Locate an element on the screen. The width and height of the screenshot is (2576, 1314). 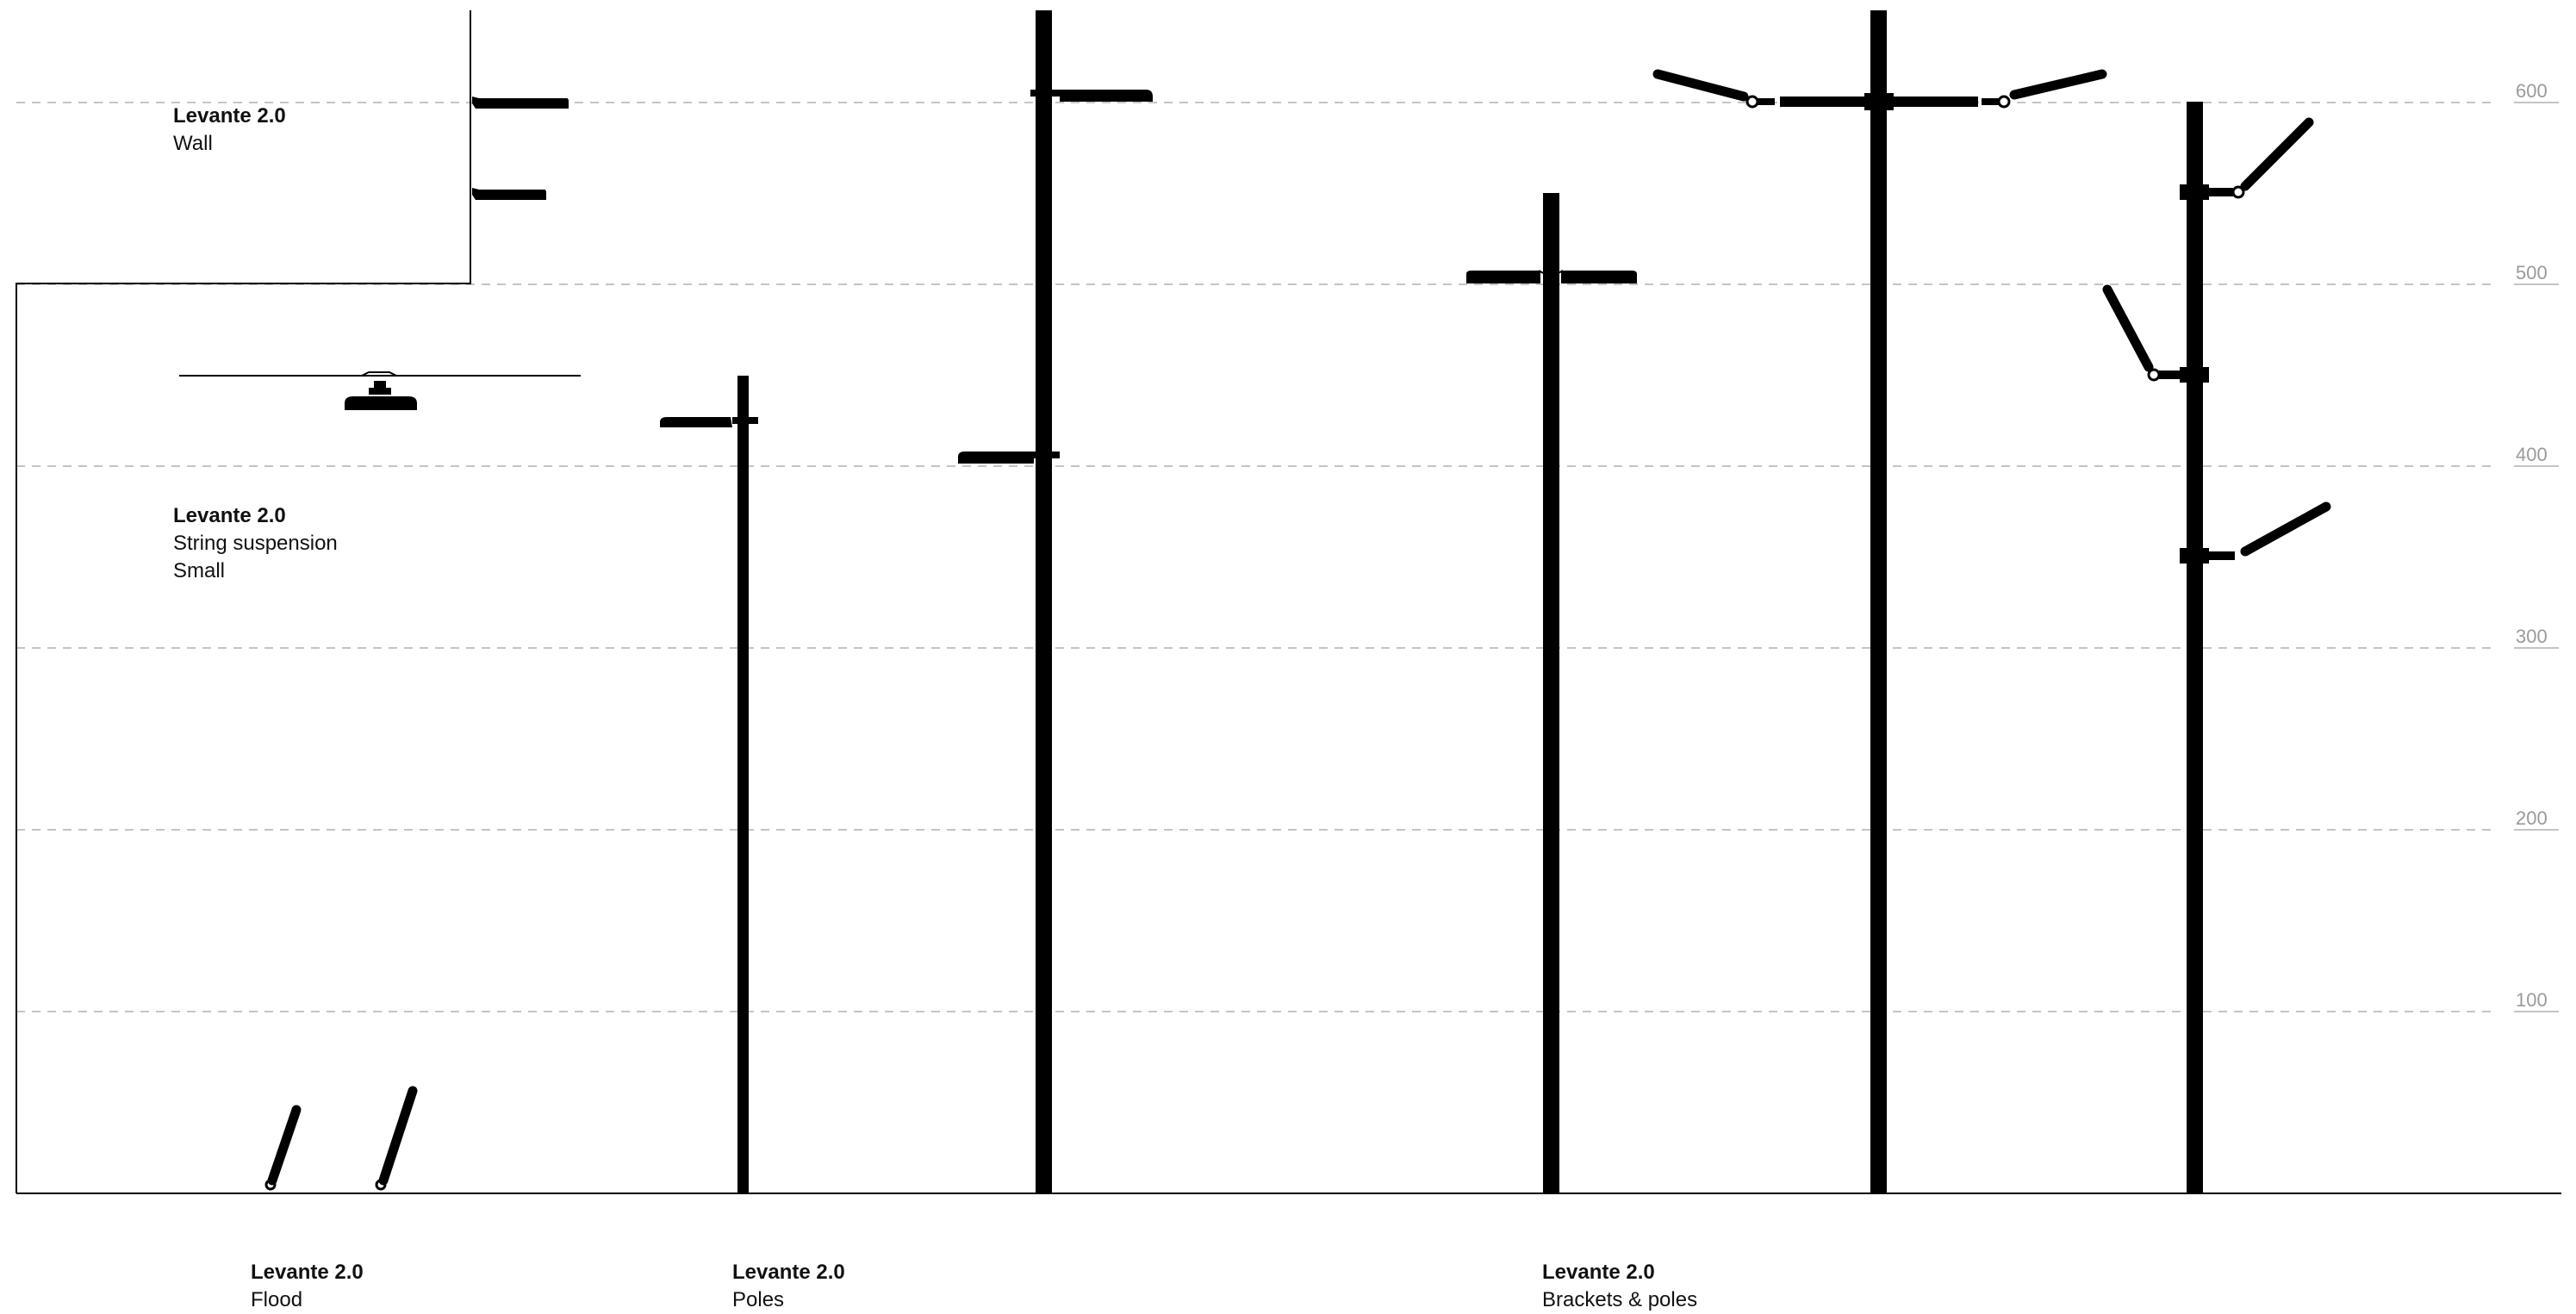
tick-label-100: 100 is located at coordinates (2532, 1000).